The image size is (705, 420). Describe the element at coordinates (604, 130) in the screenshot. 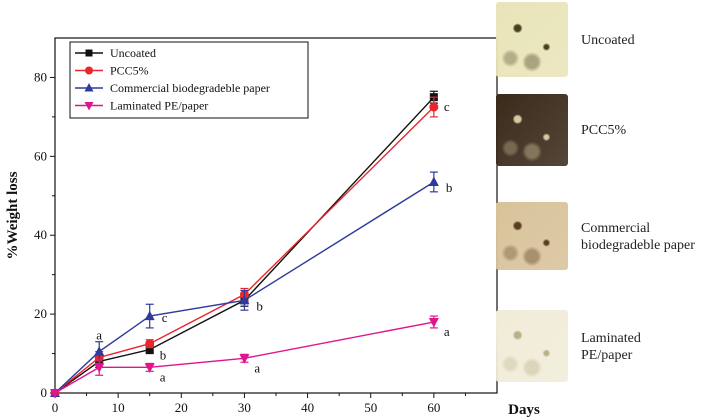

I see `sample-photo-label: PCC5%` at that location.